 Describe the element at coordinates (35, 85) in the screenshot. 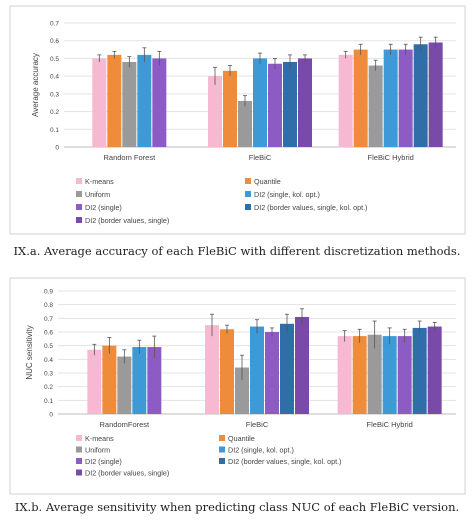

I see `y-axis-label: Average accuracy` at that location.